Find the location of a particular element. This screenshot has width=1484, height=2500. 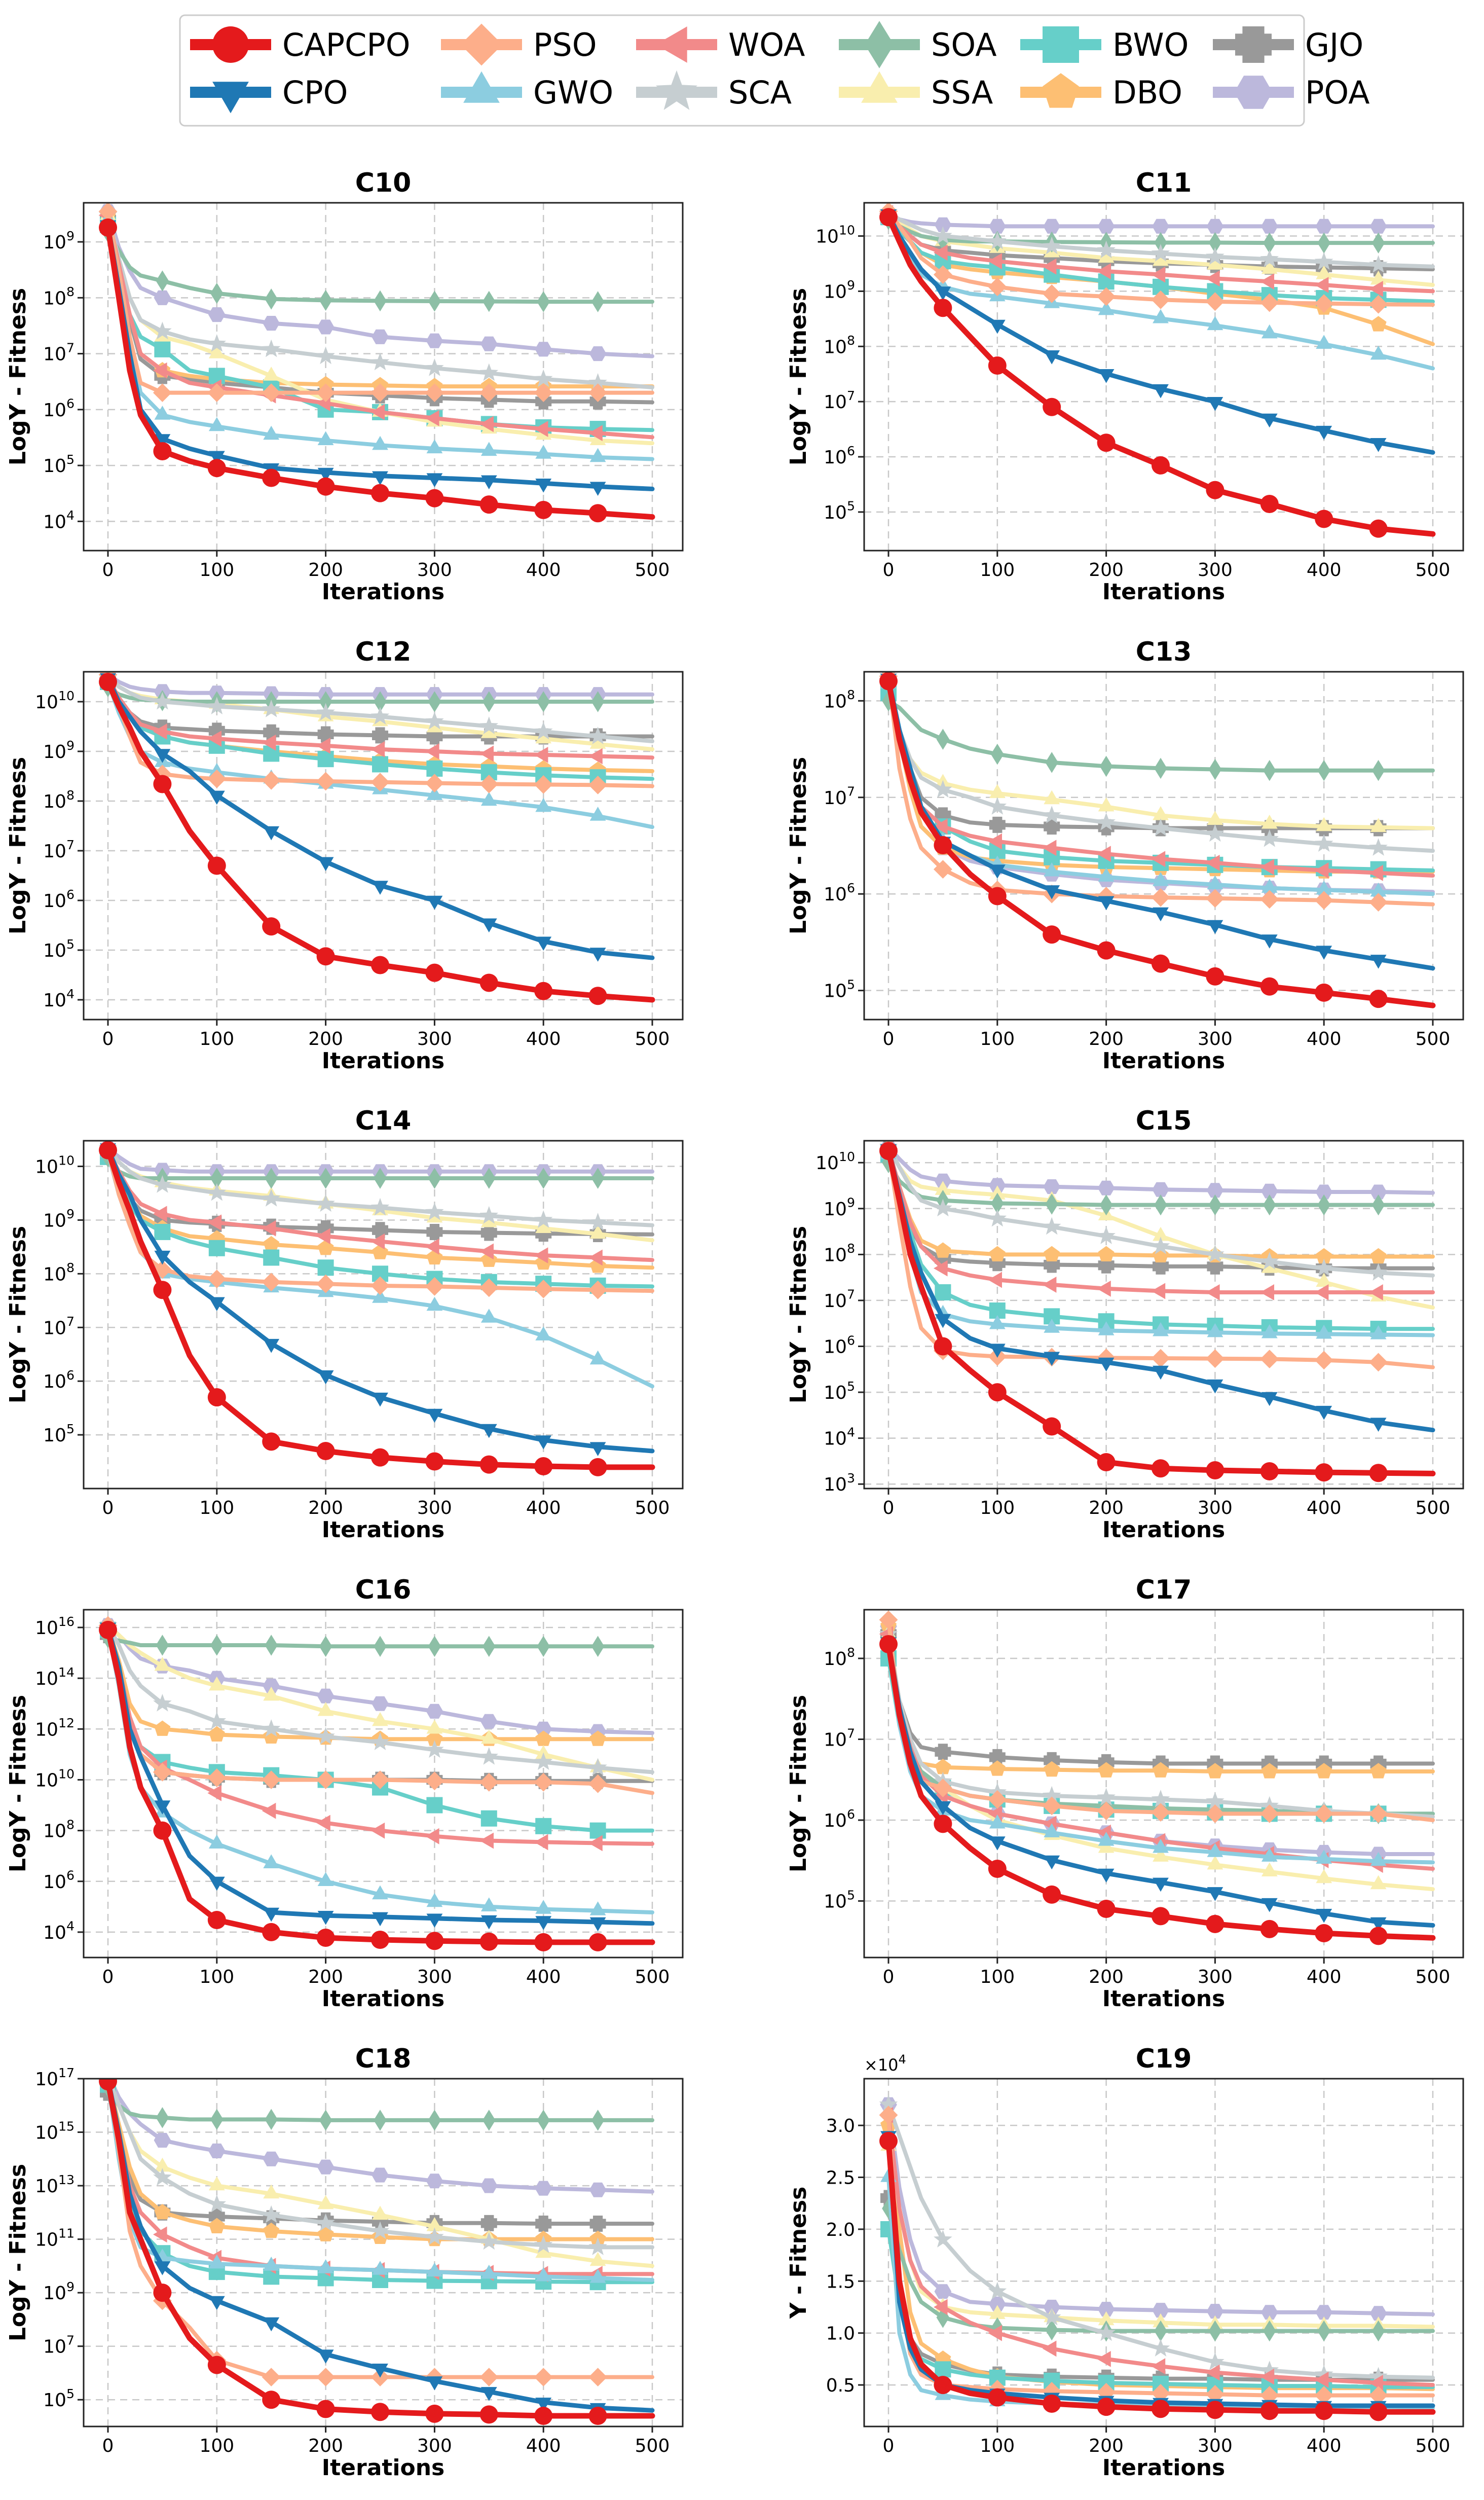

y-axis-label: Y - Fitness is located at coordinates (798, 2253).